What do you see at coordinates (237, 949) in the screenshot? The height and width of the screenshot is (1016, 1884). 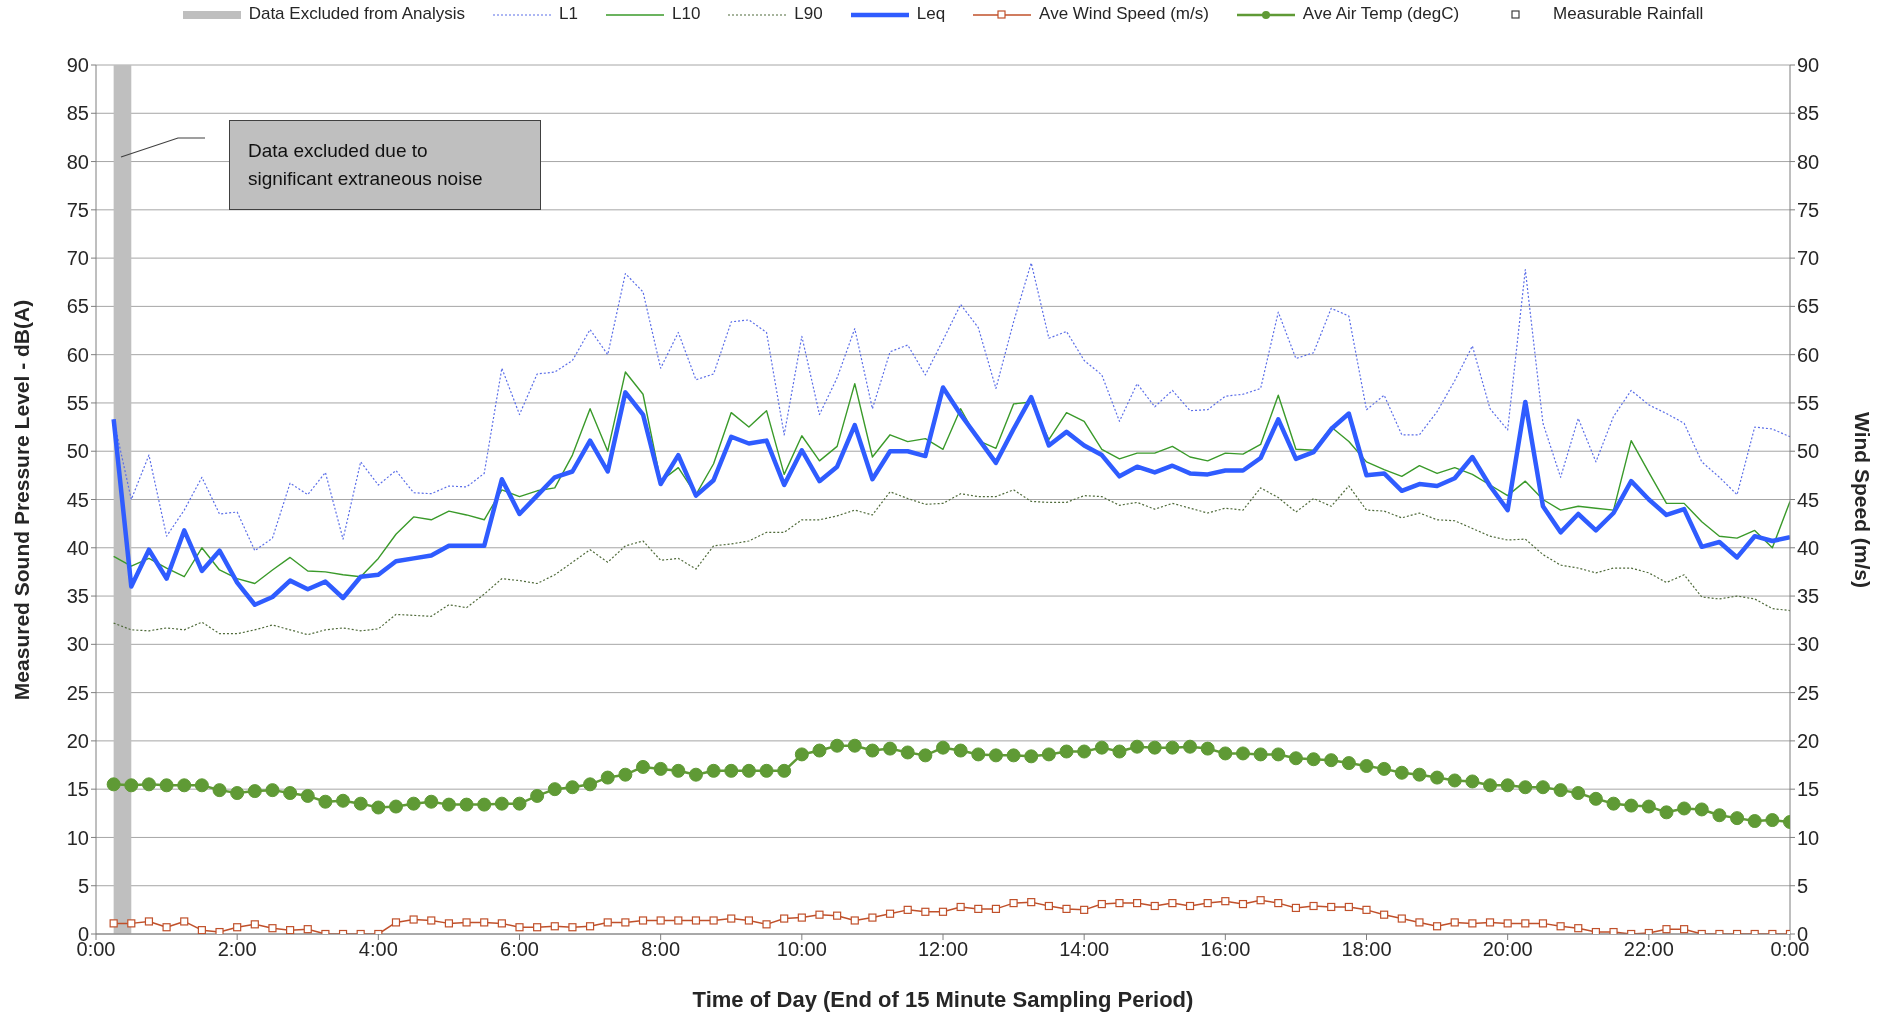 I see `x-tick-label: 2:00` at bounding box center [237, 949].